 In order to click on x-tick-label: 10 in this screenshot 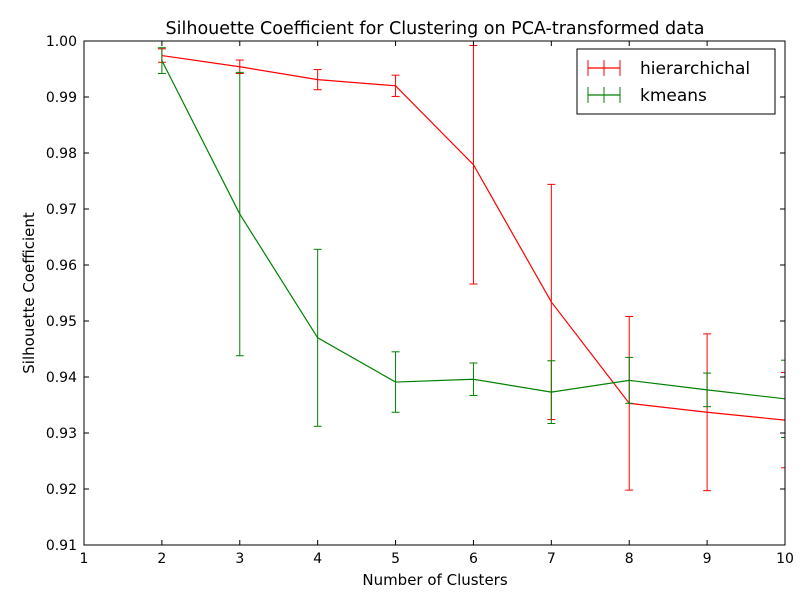, I will do `click(785, 559)`.